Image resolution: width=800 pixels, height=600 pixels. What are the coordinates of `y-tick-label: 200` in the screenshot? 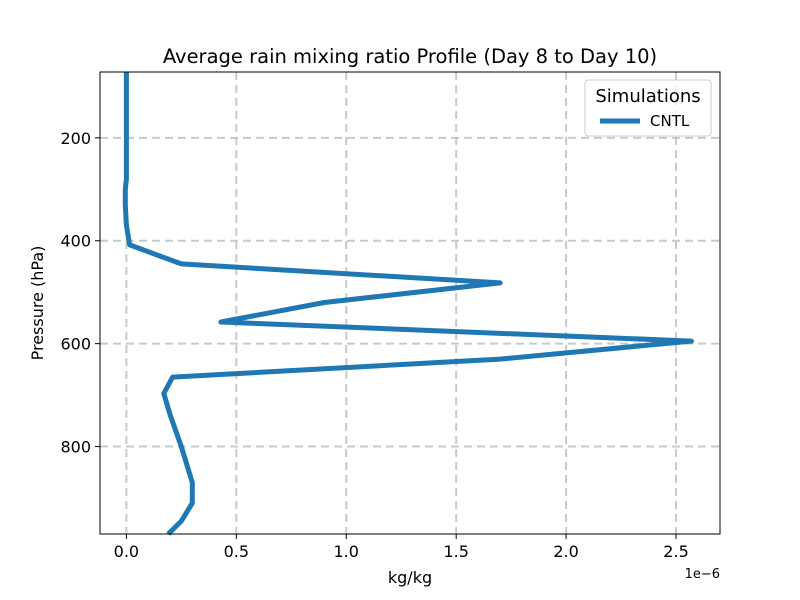 It's located at (75, 138).